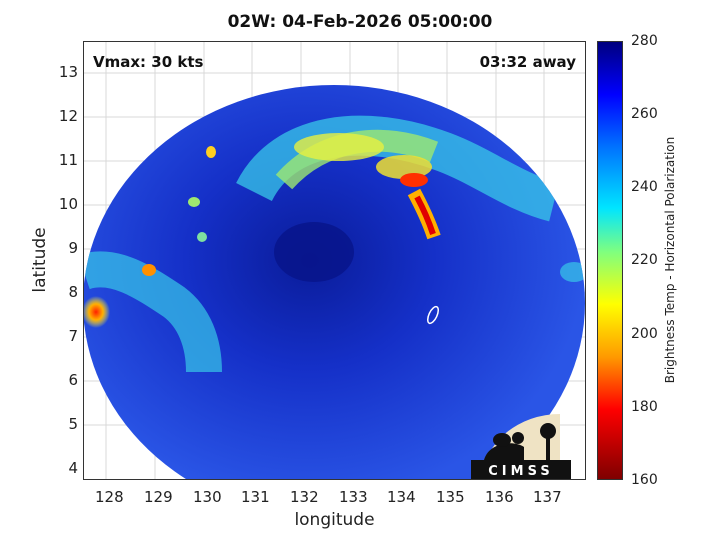  Describe the element at coordinates (644, 187) in the screenshot. I see `colorbar-tick: 240` at that location.